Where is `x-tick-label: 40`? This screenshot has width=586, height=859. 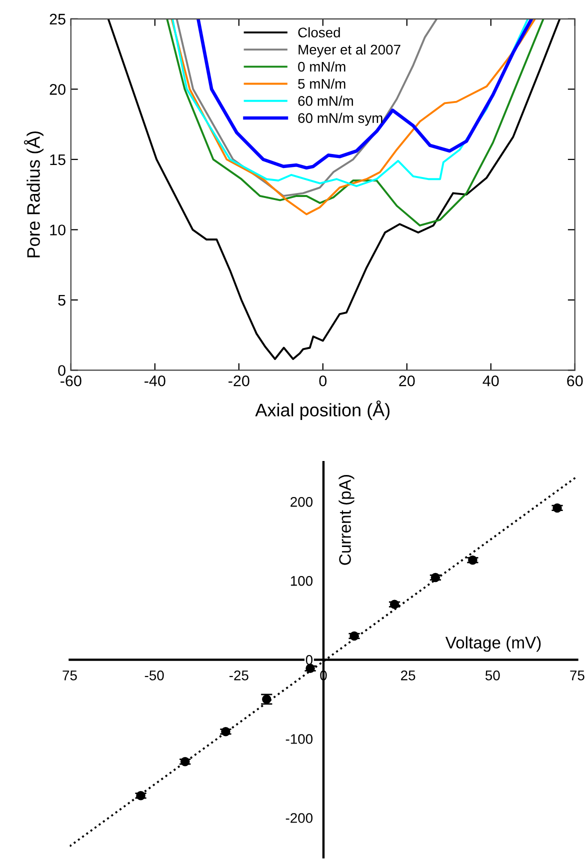 x-tick-label: 40 is located at coordinates (490, 380).